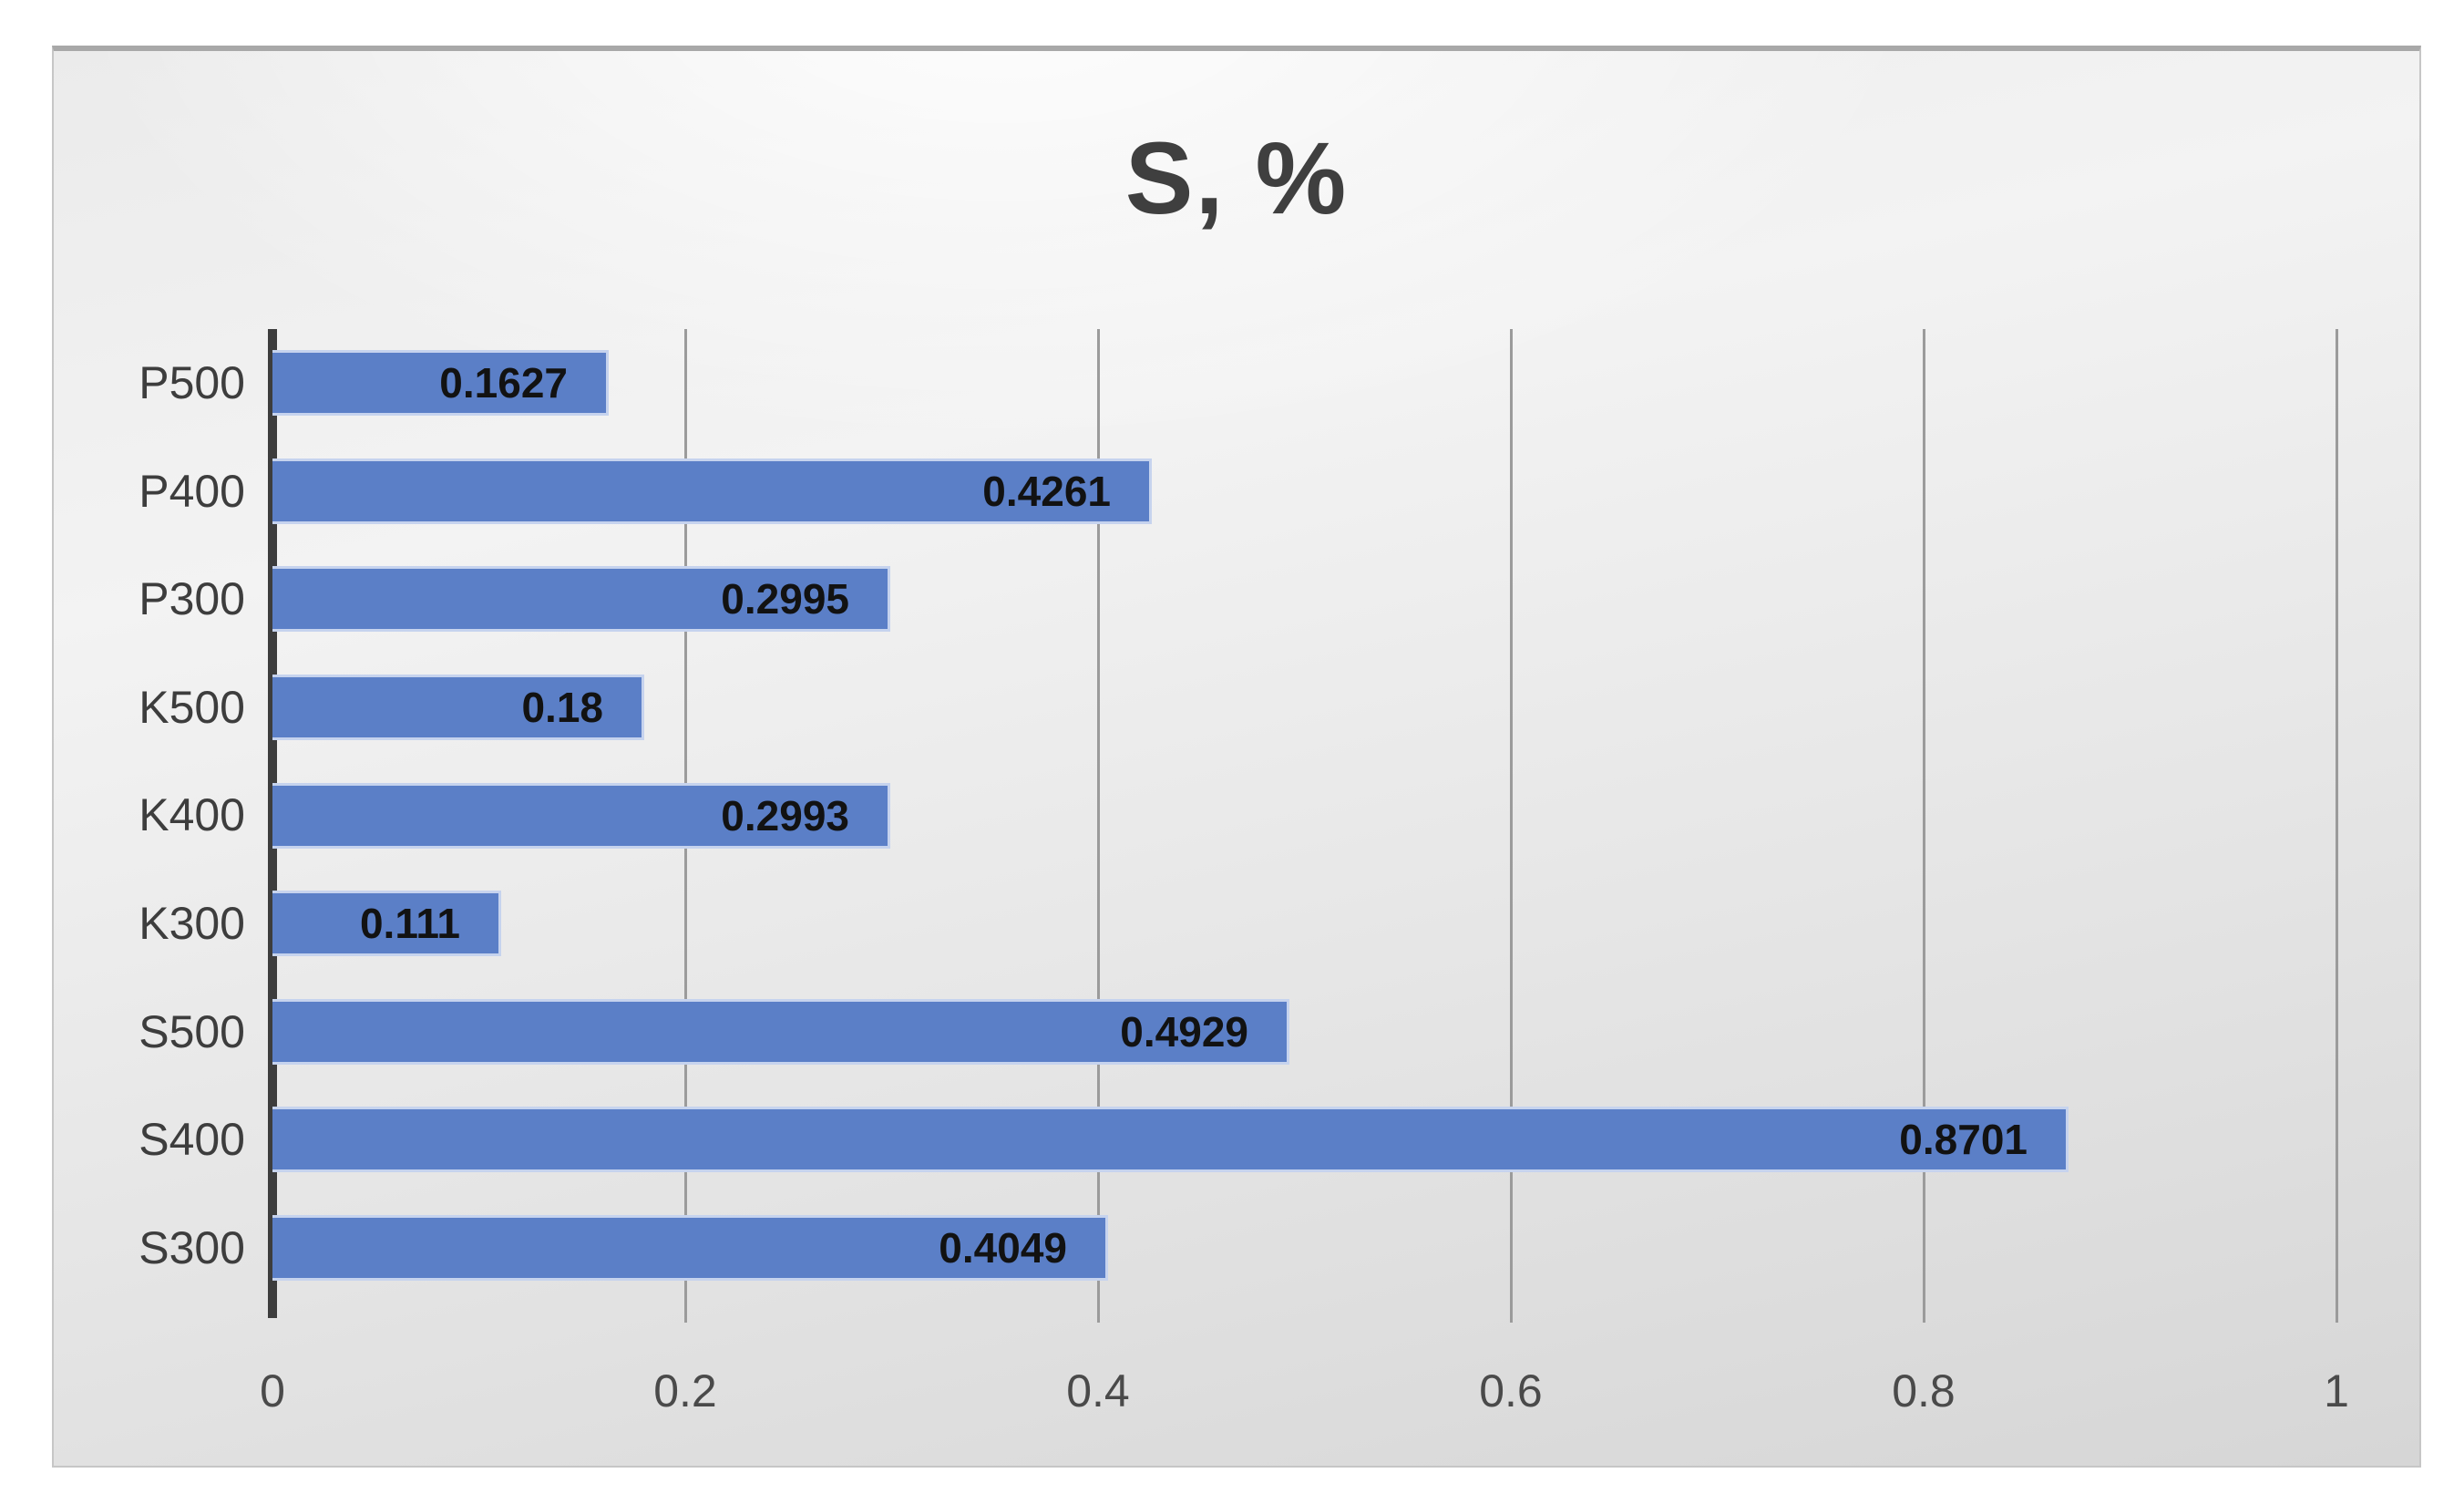  I want to click on bar: 0.8701, so click(1170, 1140).